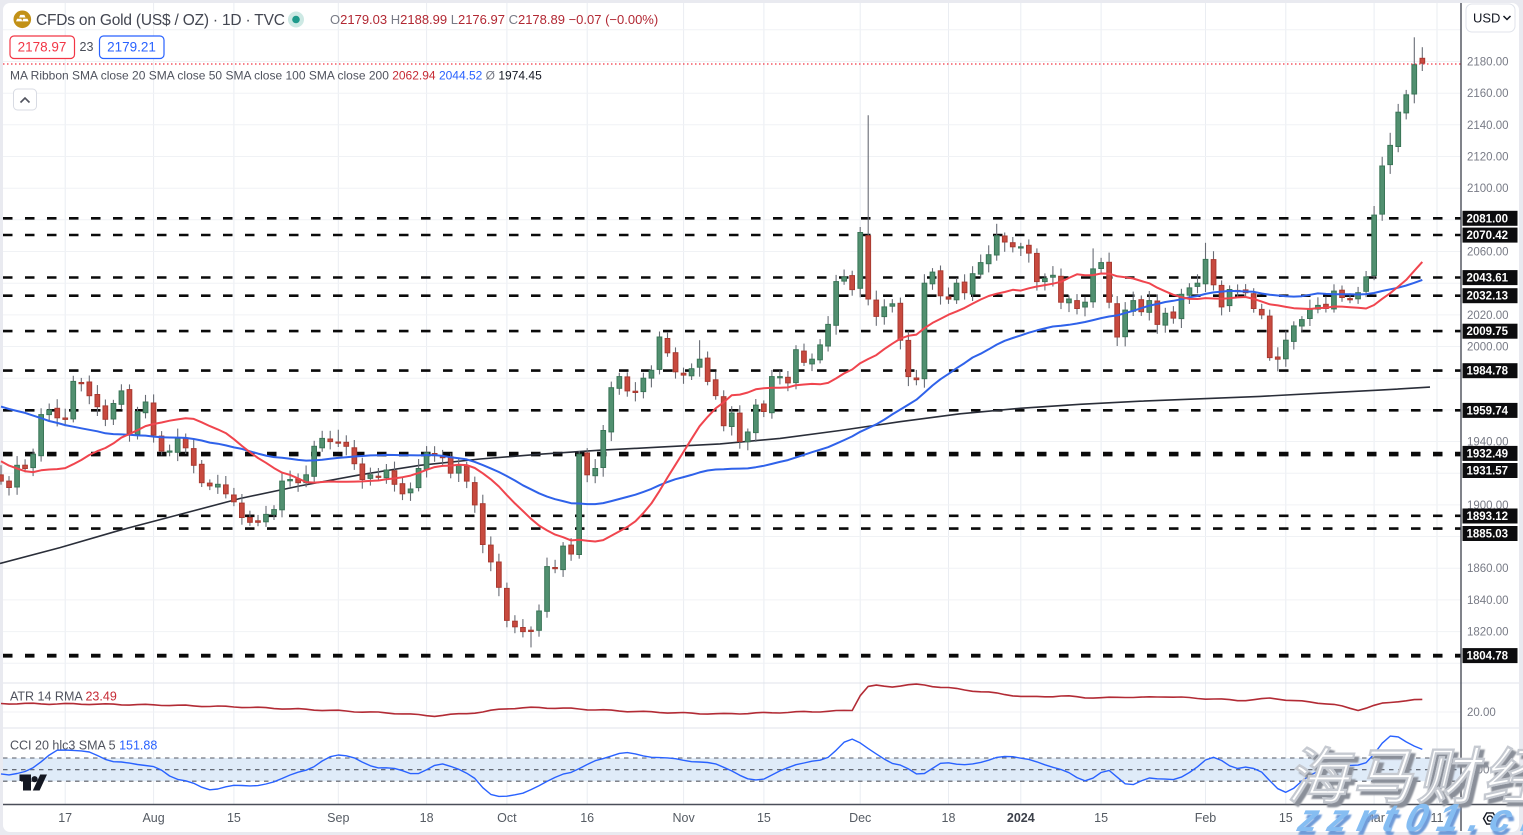 The height and width of the screenshot is (835, 1523). What do you see at coordinates (1488, 297) in the screenshot?
I see `svg-text: 2032.13` at bounding box center [1488, 297].